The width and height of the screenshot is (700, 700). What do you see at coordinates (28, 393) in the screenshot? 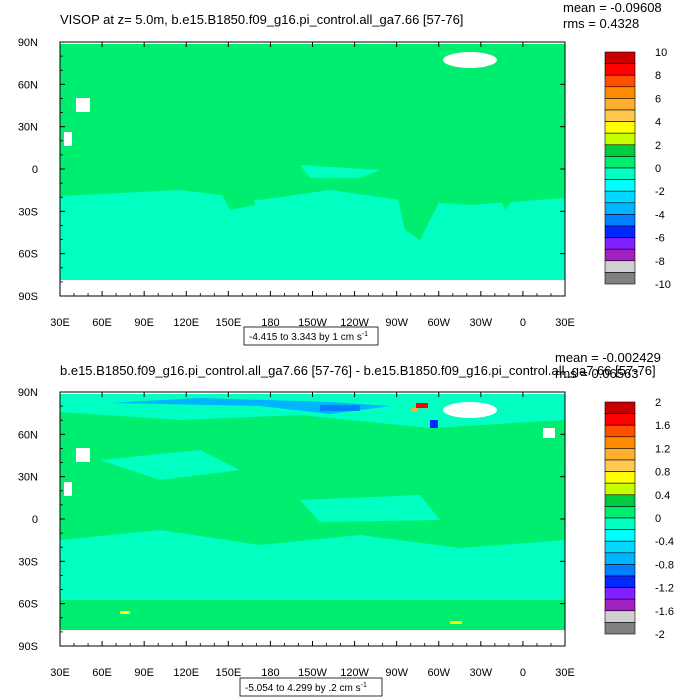
I see `panel-2-ytick-label: 90N` at bounding box center [28, 393].